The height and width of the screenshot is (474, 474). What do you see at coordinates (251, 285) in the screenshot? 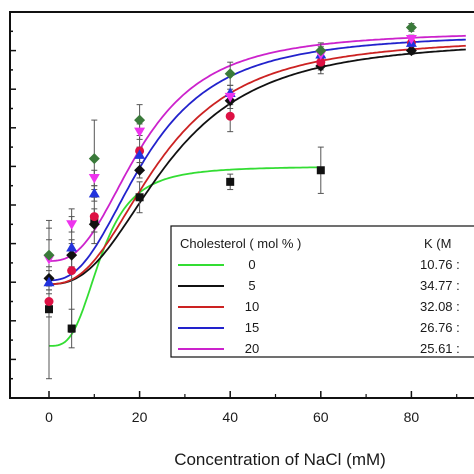
I see `legend-series-name: 5` at bounding box center [251, 285].